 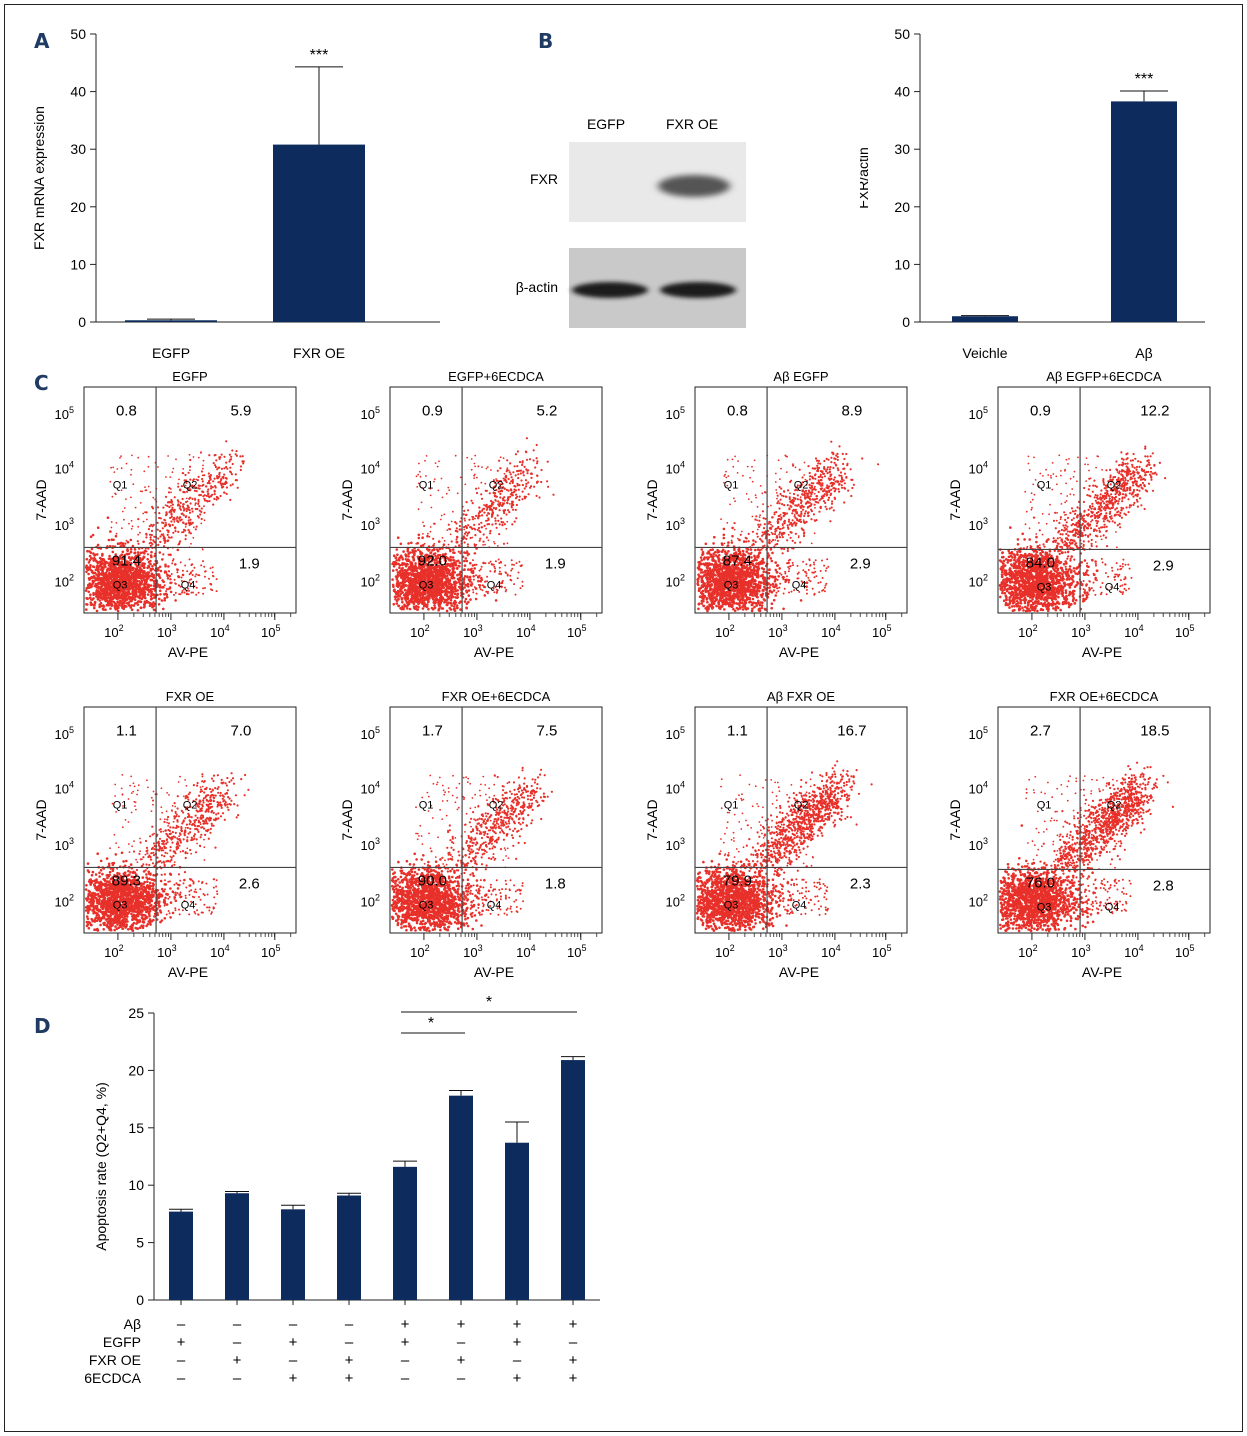 What do you see at coordinates (698, 290) in the screenshot?
I see `blot-band-actin-fxr-oe` at bounding box center [698, 290].